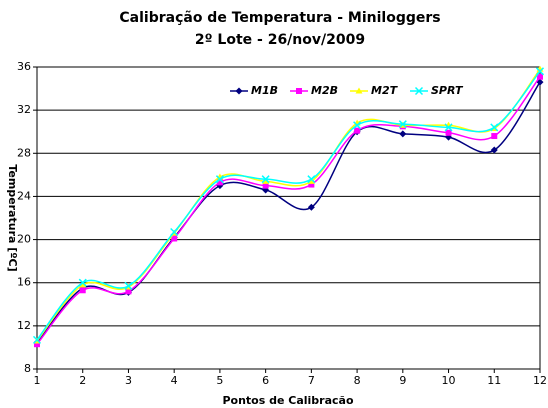 This screenshot has height=408, width=548. What do you see at coordinates (24, 195) in the screenshot?
I see `y-tick-label: 24` at bounding box center [24, 195].